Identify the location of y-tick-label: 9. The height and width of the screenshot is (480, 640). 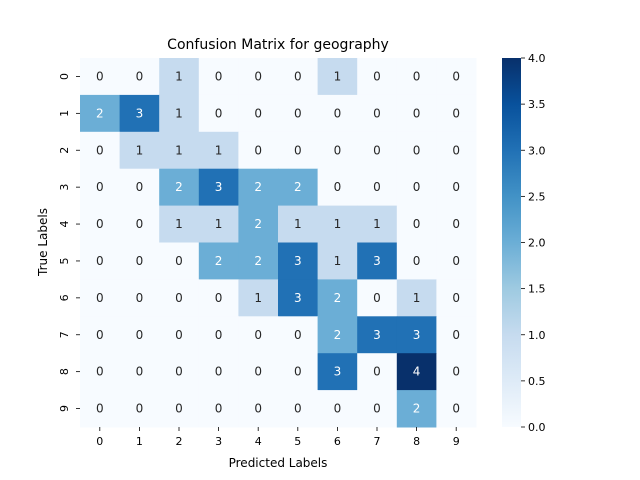
(64, 408).